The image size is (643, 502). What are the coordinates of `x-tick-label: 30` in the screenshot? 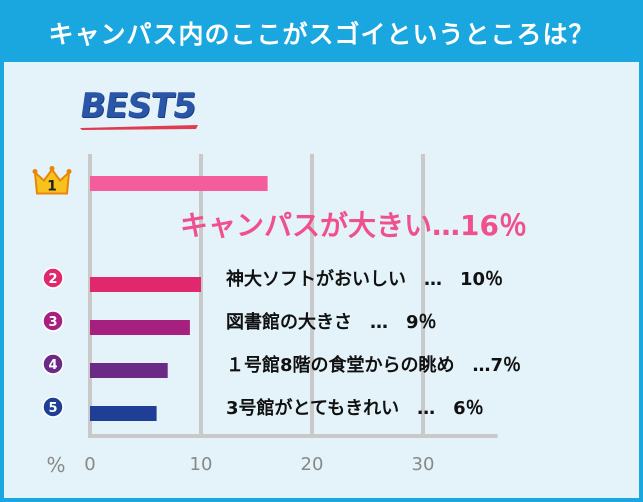 It's located at (423, 464).